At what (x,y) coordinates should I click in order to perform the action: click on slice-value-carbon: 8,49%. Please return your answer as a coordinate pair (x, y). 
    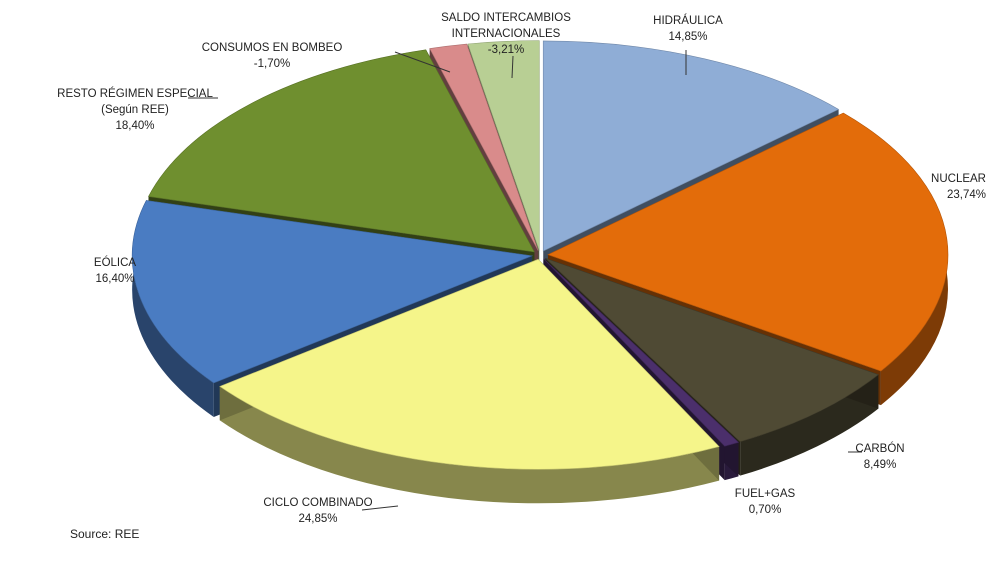
    Looking at the image, I should click on (880, 465).